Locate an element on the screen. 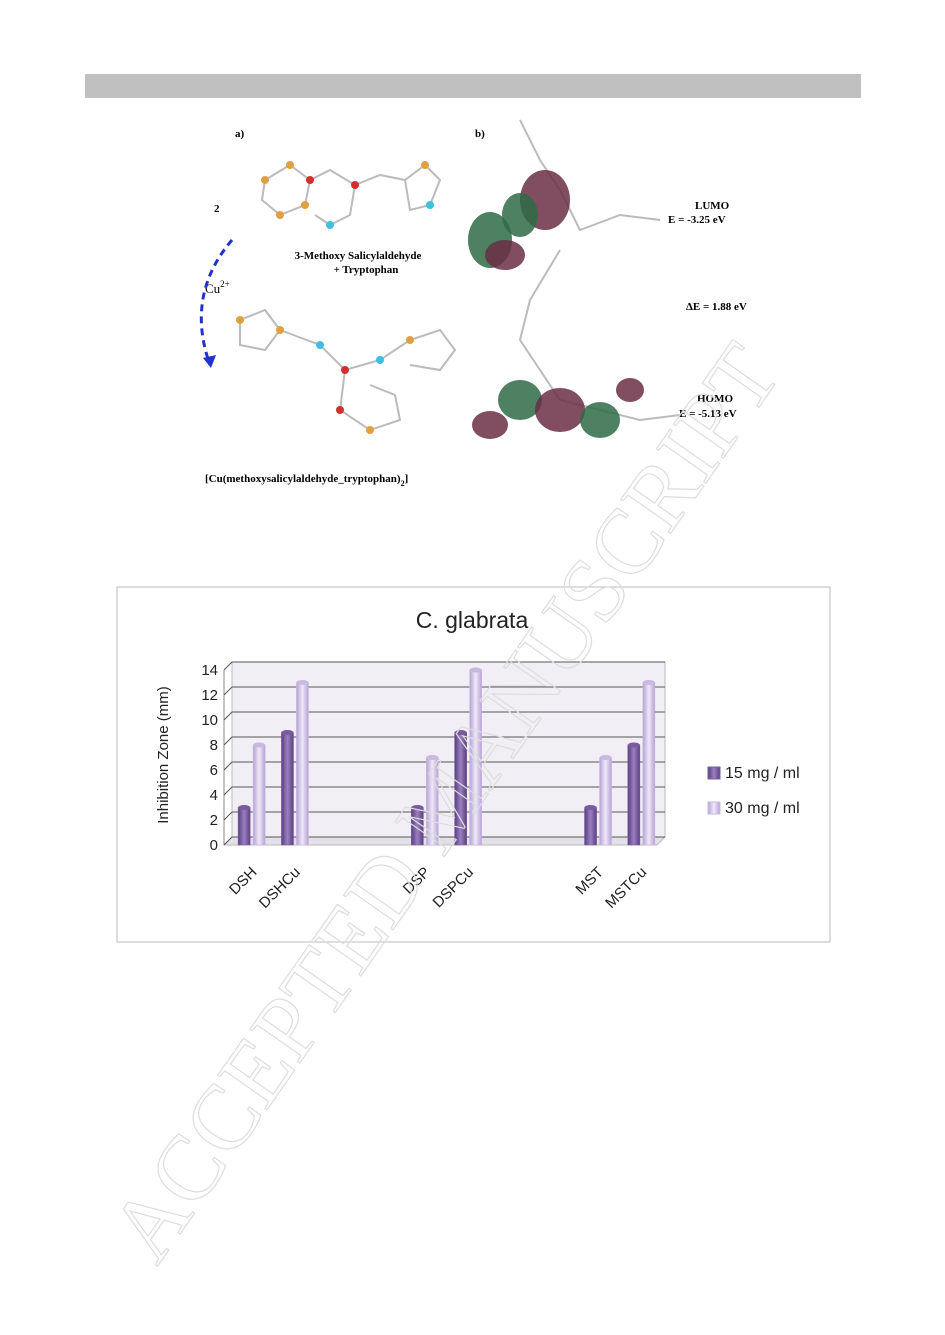 The height and width of the screenshot is (1335, 945). reactants: 3-Methoxy Salicylaldehyde is located at coordinates (358, 256).